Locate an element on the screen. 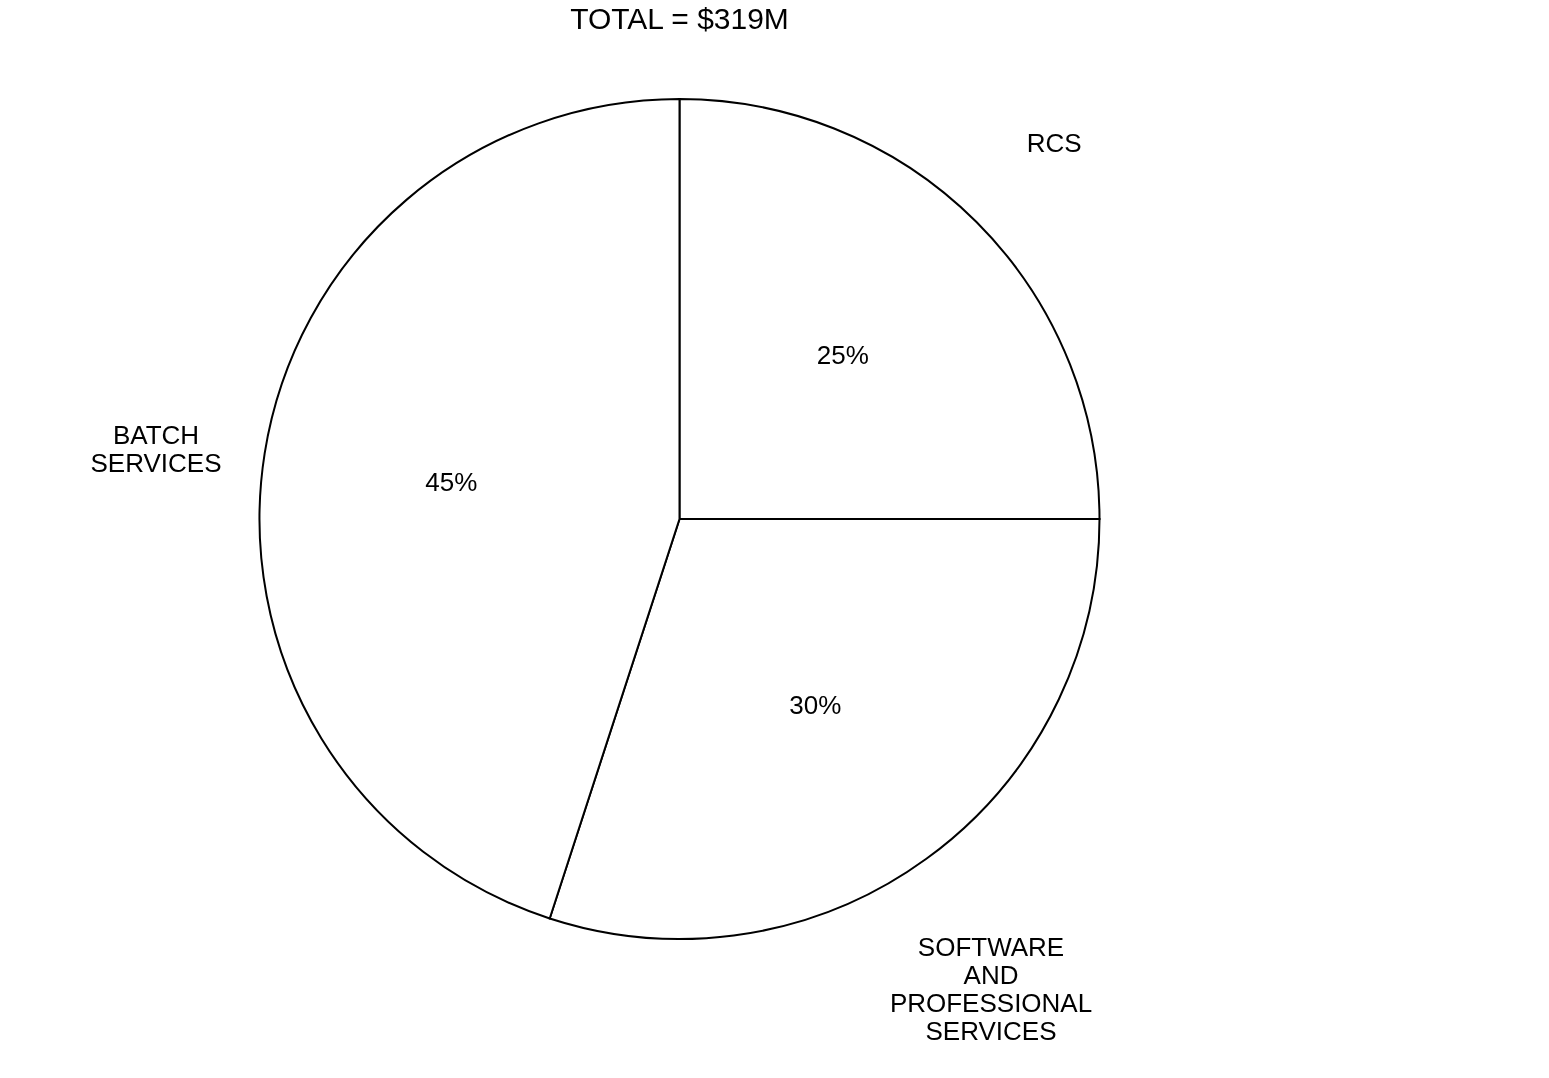  slice-label: BATCH SERVICES is located at coordinates (156, 449).